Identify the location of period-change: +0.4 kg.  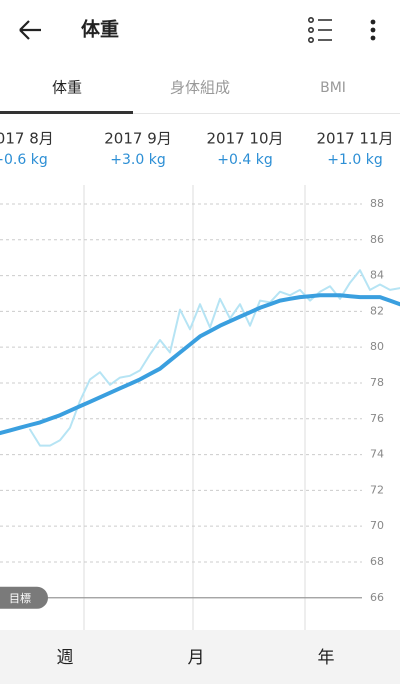
(244, 160).